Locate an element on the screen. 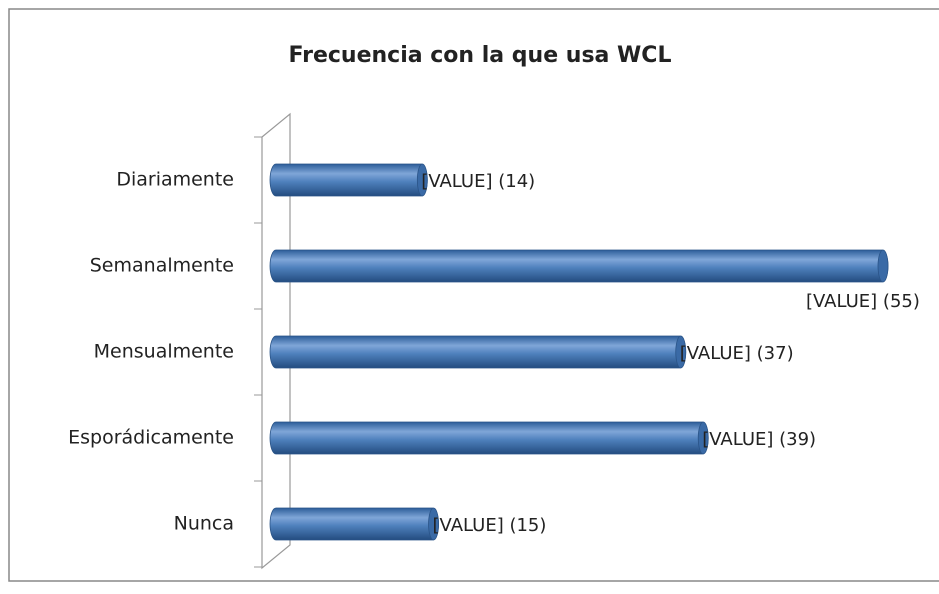 This screenshot has width=939, height=594. category-label: Nunca is located at coordinates (204, 524).